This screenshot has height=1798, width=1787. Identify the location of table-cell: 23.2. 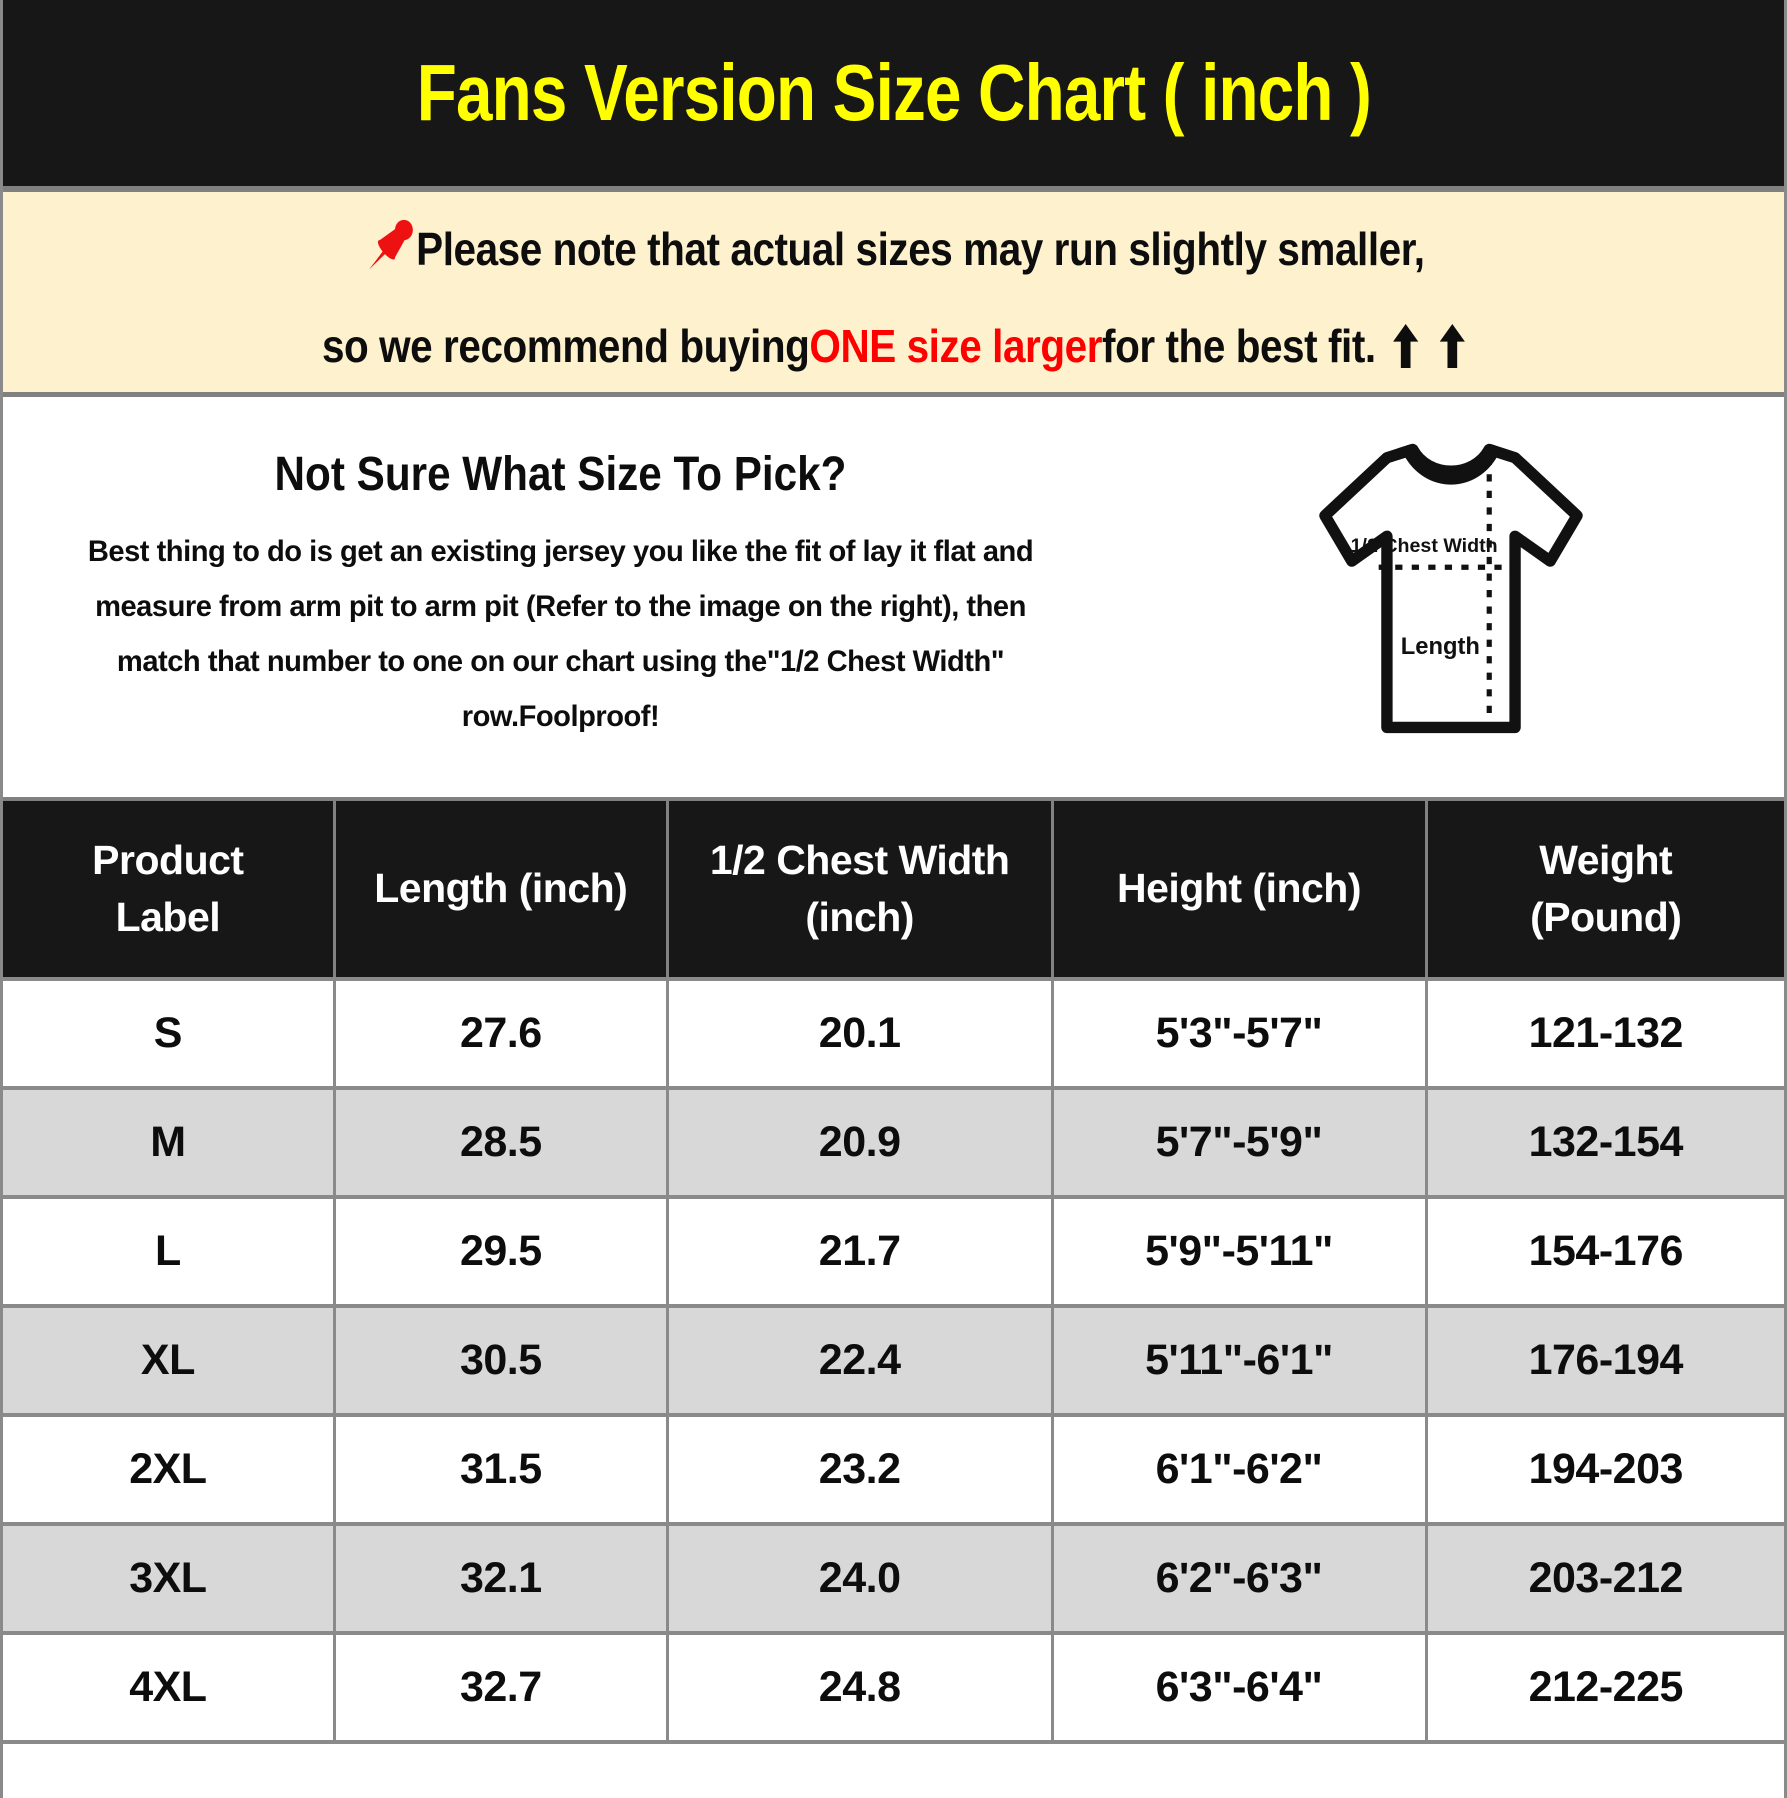
(859, 1469).